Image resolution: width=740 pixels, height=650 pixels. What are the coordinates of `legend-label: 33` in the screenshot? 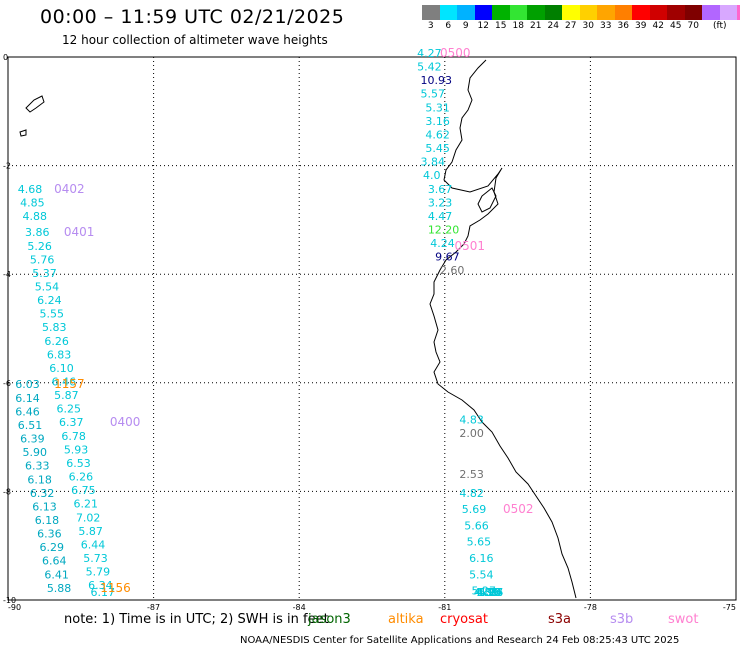 It's located at (606, 26).